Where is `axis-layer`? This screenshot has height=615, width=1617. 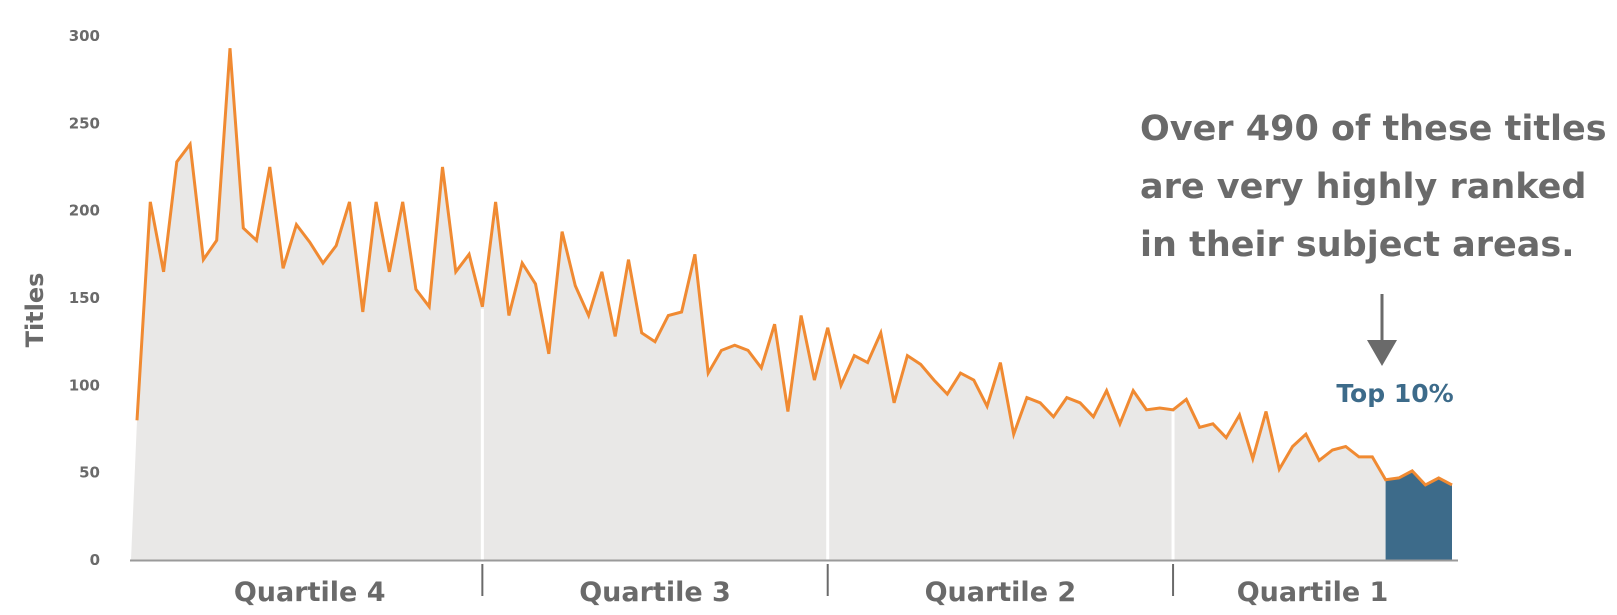
axis-layer is located at coordinates (794, 577).